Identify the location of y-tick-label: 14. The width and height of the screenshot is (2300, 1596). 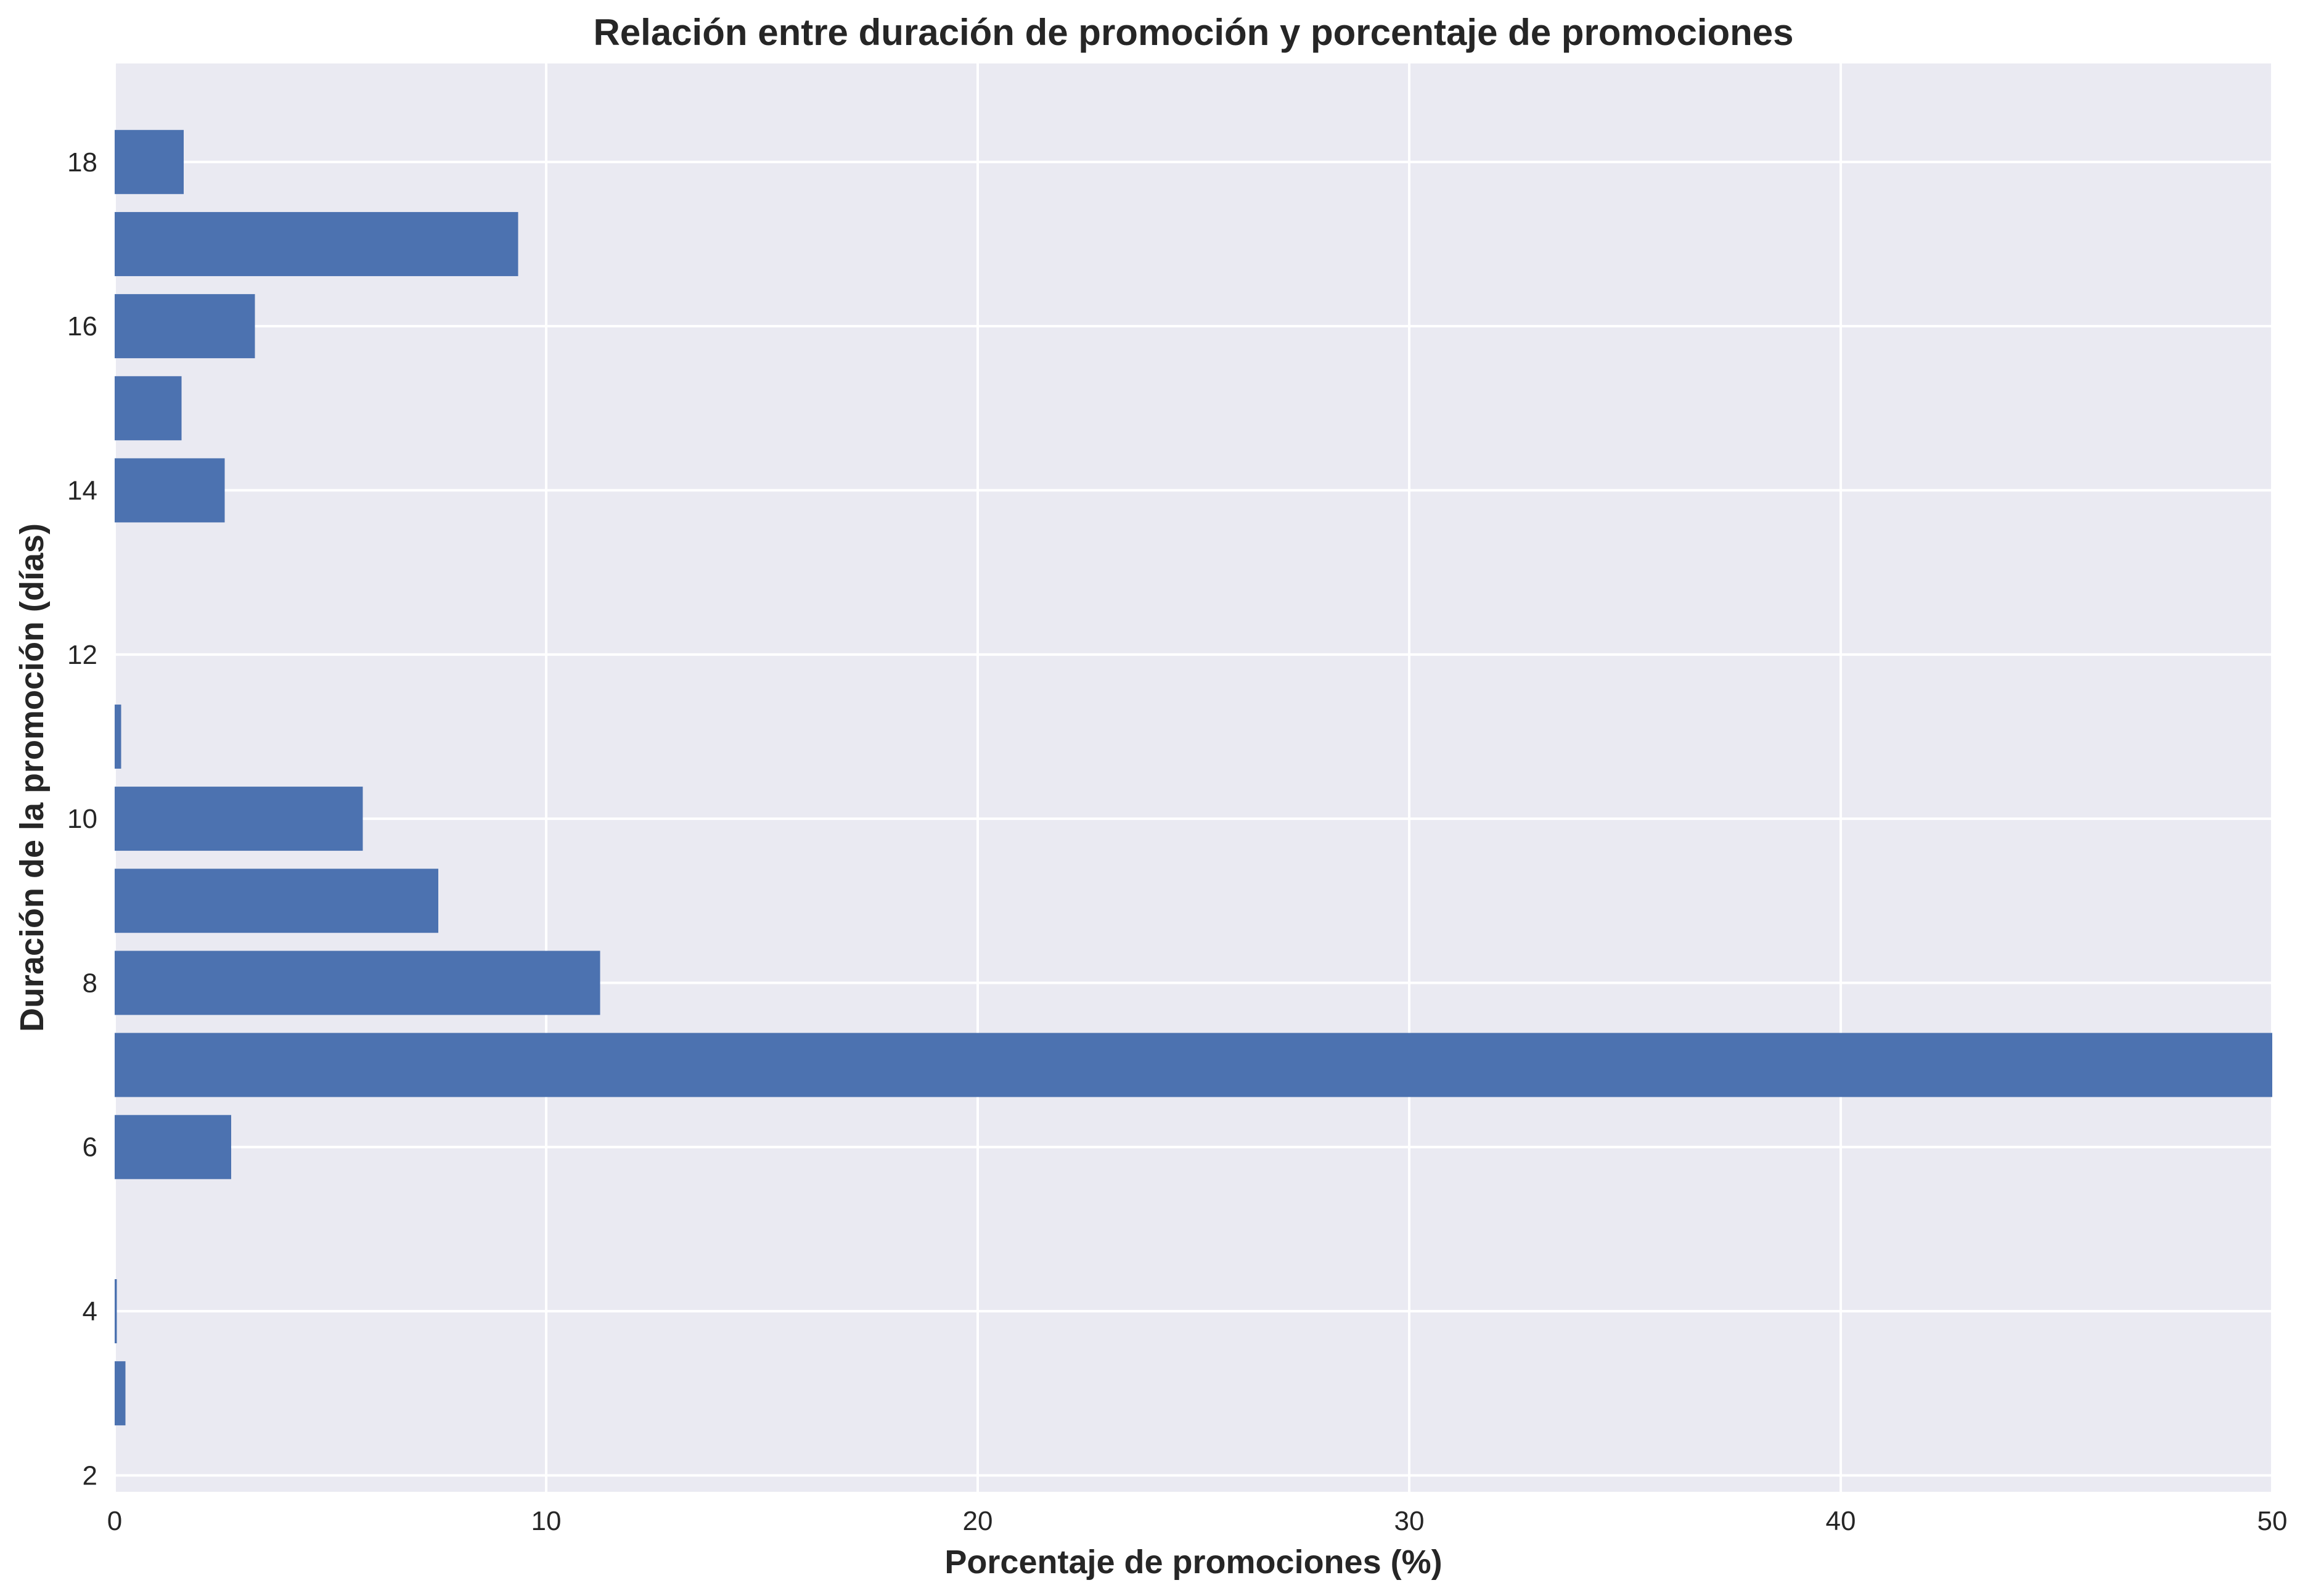
(82, 490).